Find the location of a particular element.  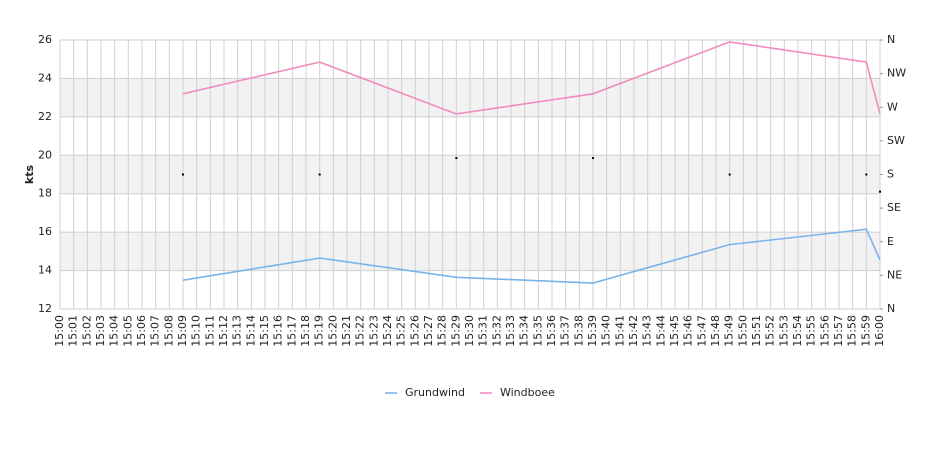

x-tick-label: 15:55 is located at coordinates (811, 331).